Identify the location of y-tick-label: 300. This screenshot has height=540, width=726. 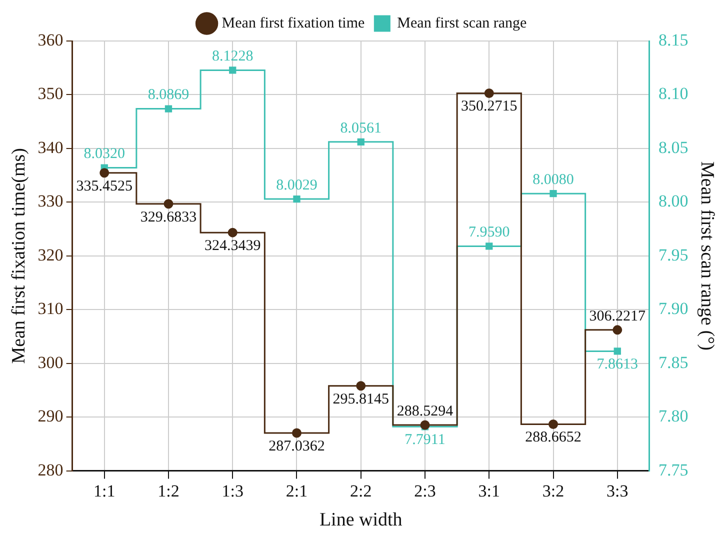
(51, 362).